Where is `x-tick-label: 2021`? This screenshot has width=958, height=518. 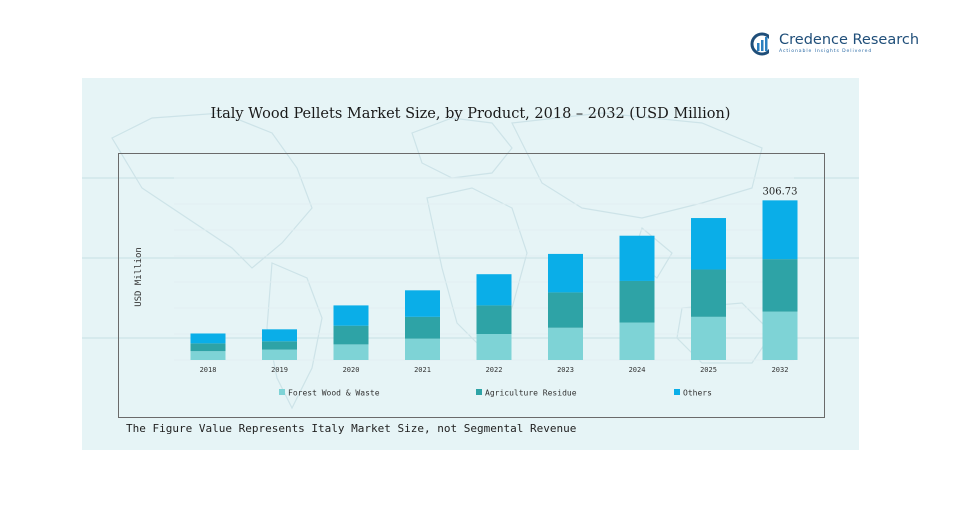 x-tick-label: 2021 is located at coordinates (422, 370).